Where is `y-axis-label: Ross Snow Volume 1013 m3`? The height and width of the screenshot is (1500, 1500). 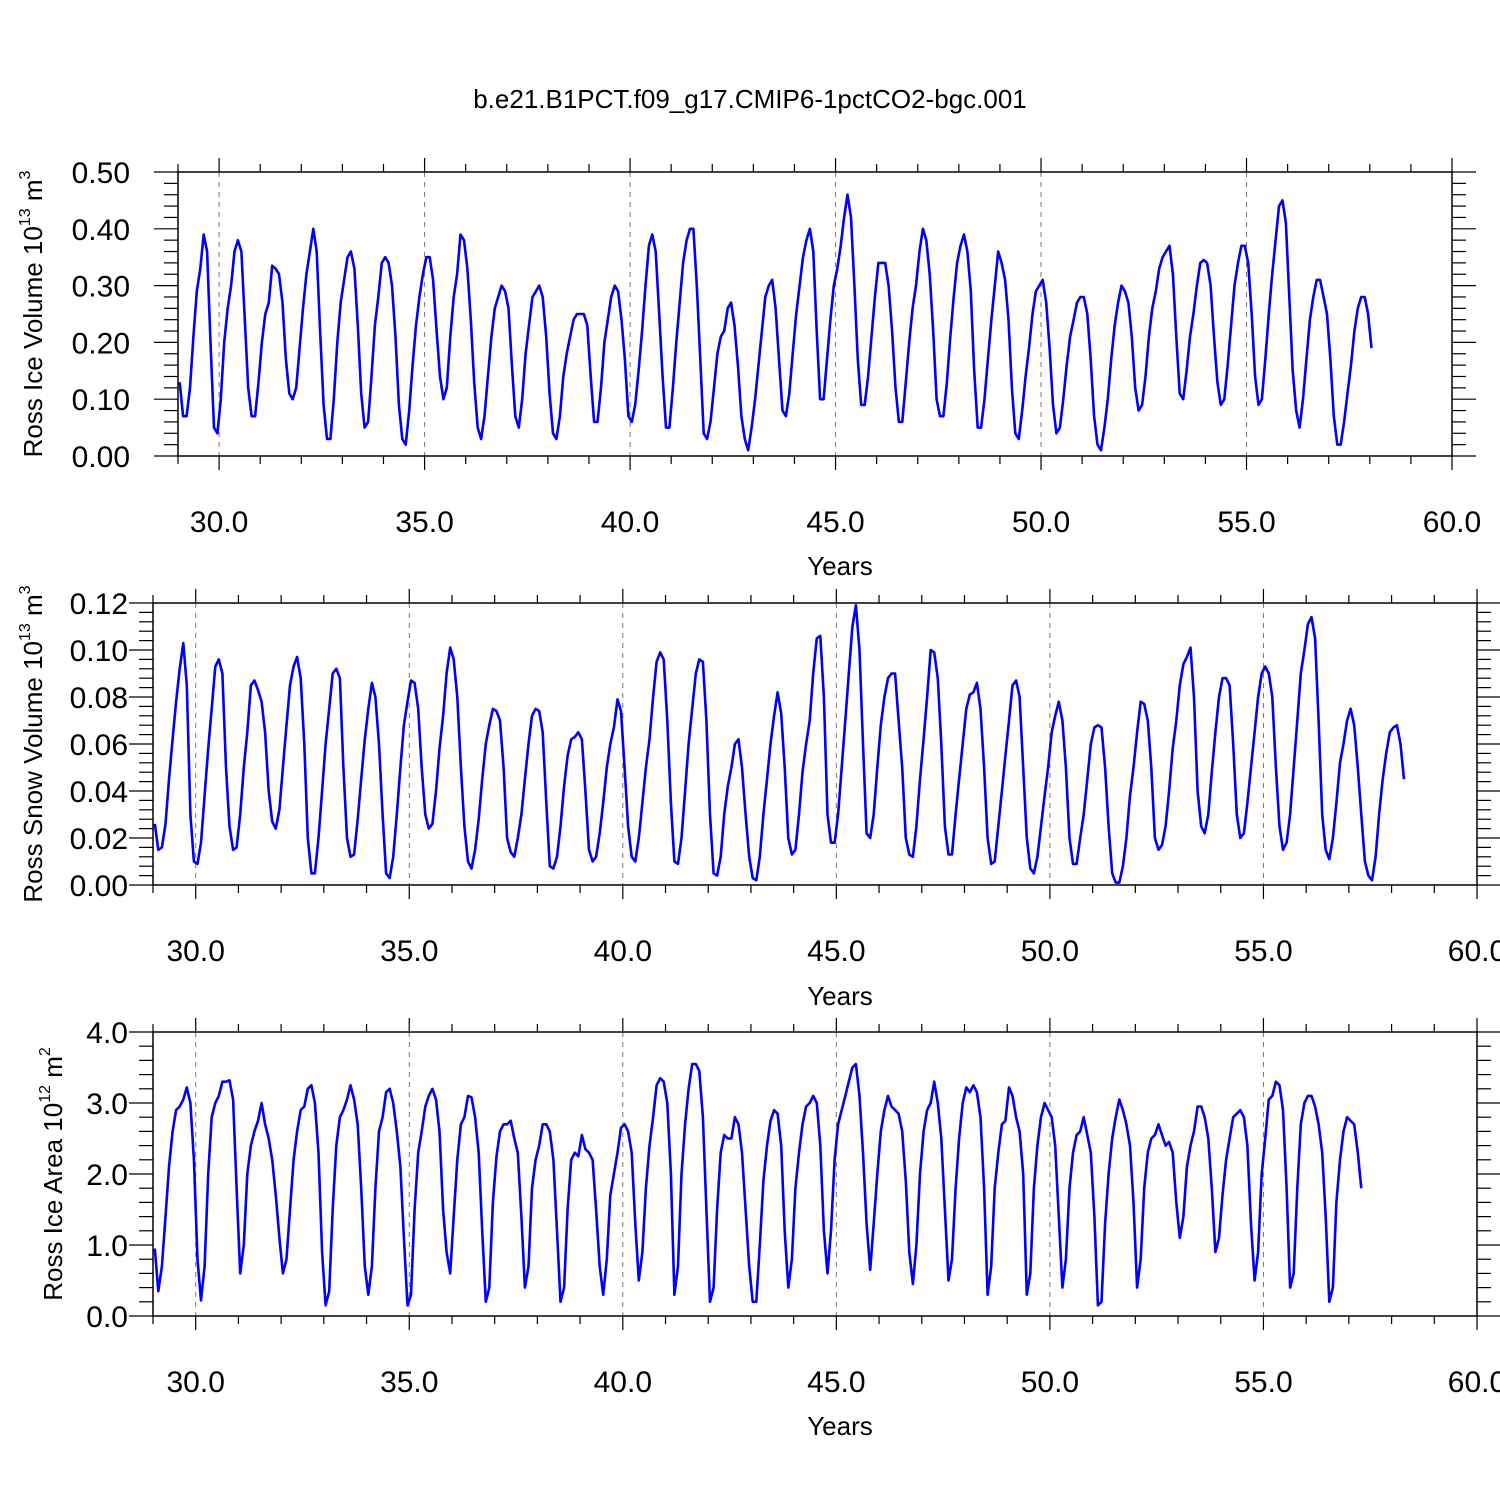 y-axis-label: Ross Snow Volume 1013 m3 is located at coordinates (32, 743).